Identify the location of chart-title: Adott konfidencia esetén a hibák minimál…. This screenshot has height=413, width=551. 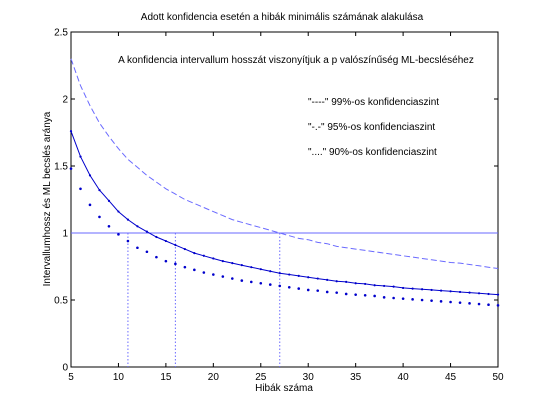
(282, 17).